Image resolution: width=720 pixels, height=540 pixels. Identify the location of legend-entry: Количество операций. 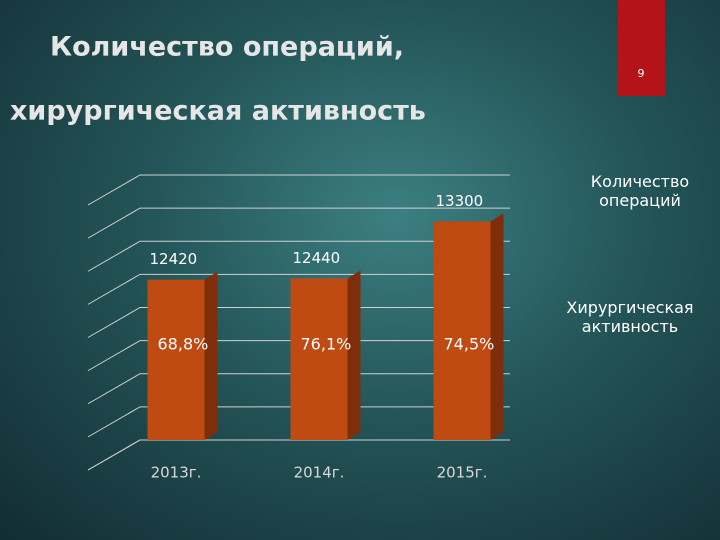
(640, 191).